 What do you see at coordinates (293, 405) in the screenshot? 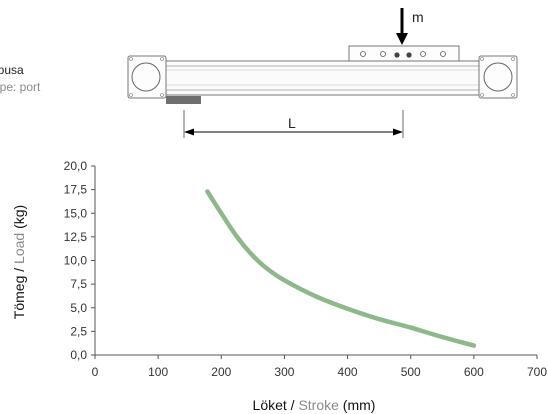
I see `x-axis-label-sep: /` at bounding box center [293, 405].